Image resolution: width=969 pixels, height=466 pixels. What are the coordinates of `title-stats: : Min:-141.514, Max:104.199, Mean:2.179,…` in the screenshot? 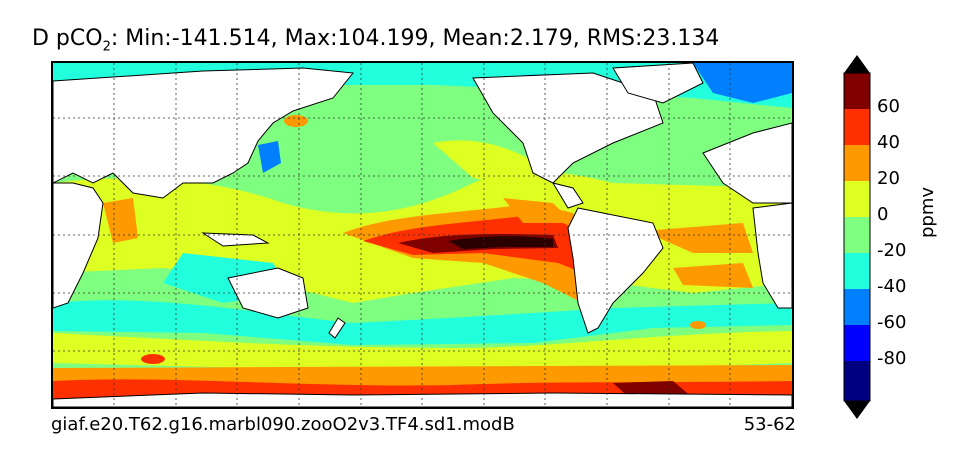 It's located at (415, 38).